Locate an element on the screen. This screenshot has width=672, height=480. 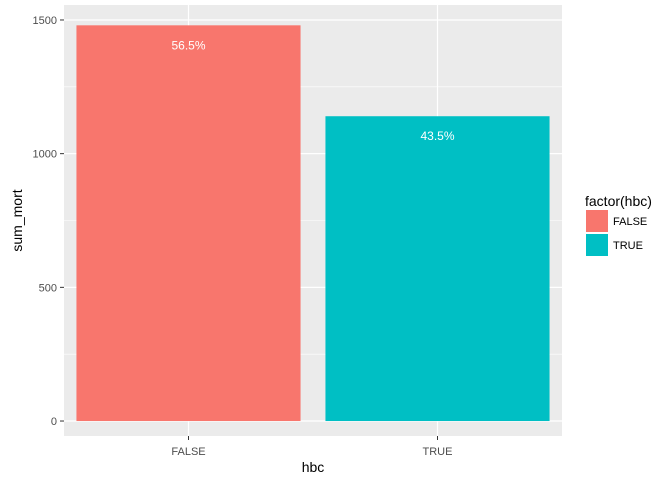
y-axis-title: sum_mort is located at coordinates (17, 220).